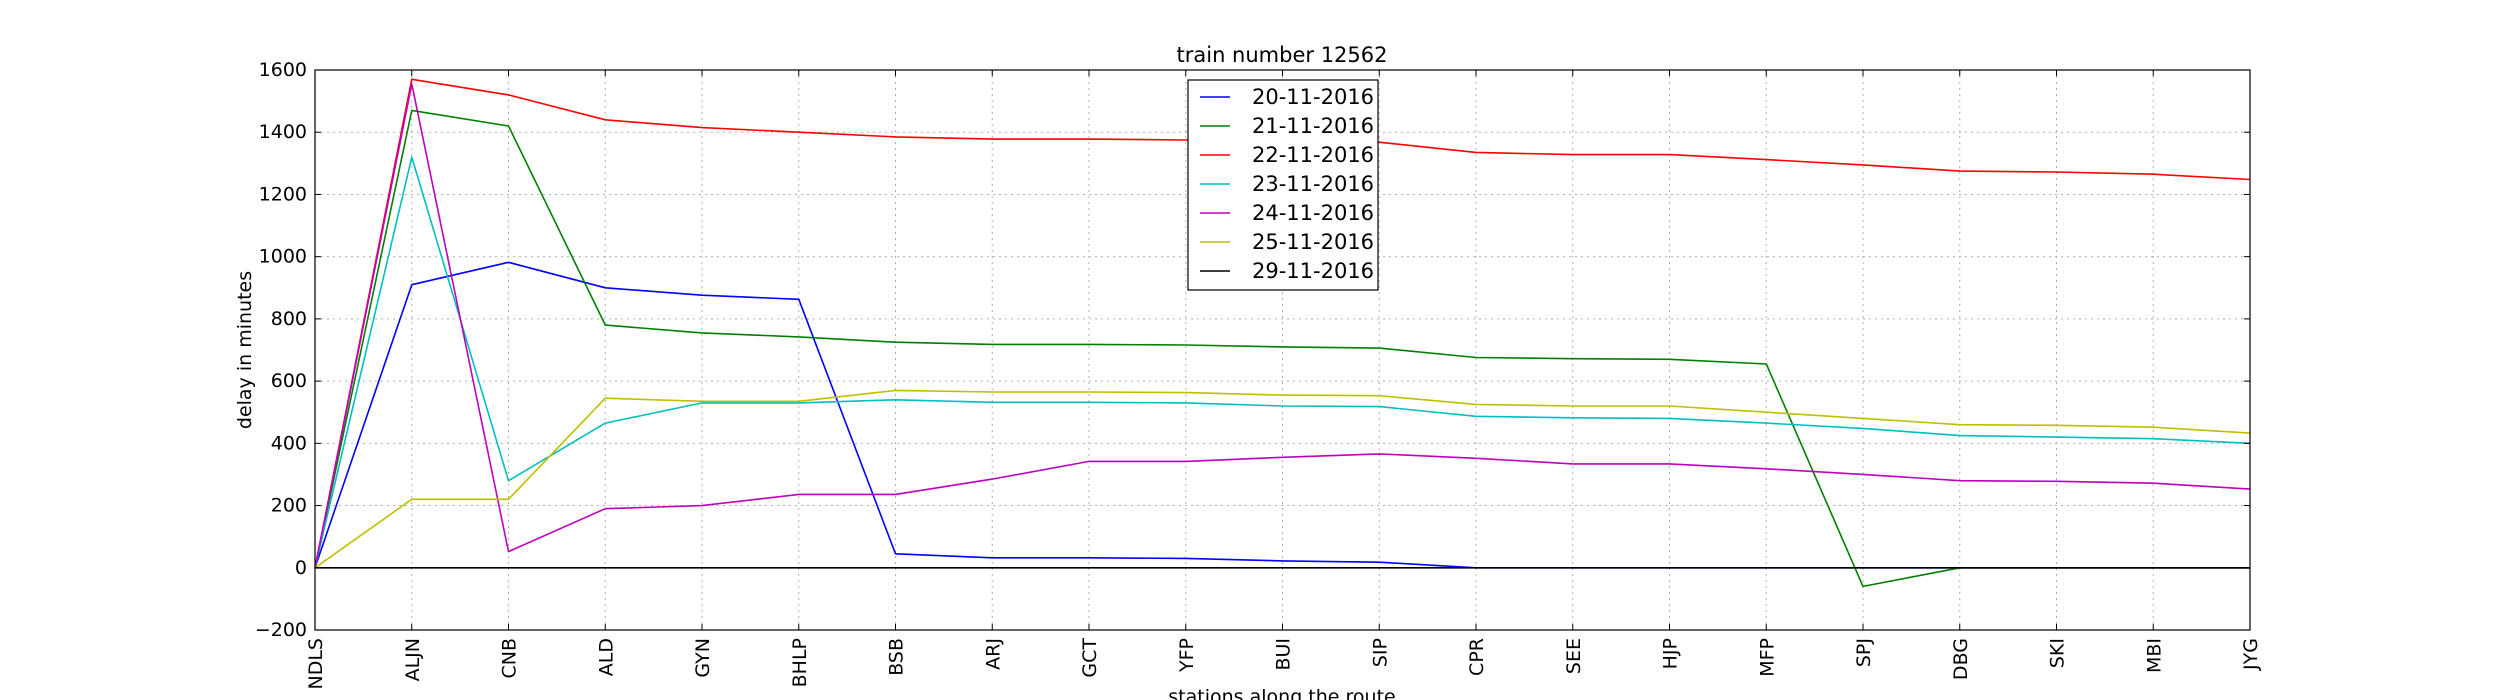 This screenshot has width=2500, height=700. I want to click on x-tick-label: MFP, so click(1767, 657).